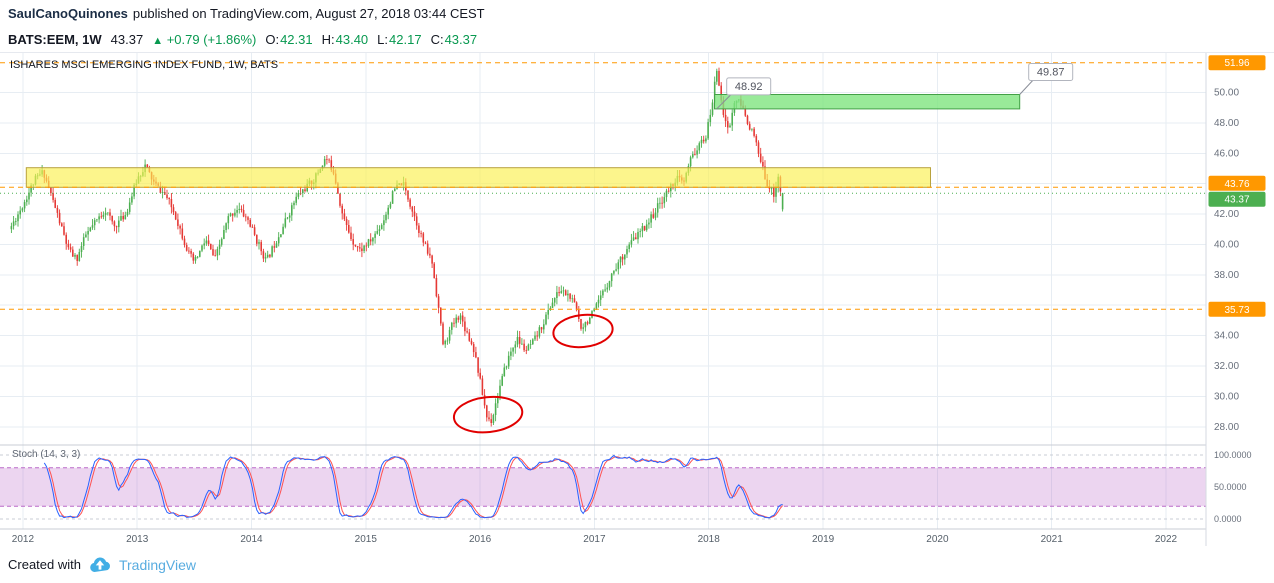  Describe the element at coordinates (480, 539) in the screenshot. I see `svg-text: 2016` at that location.